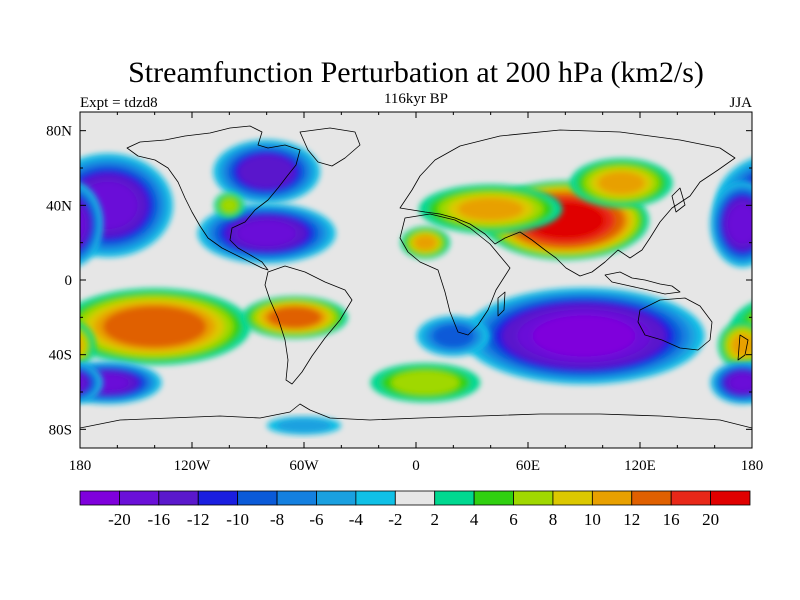 The width and height of the screenshot is (800, 600). Describe the element at coordinates (740, 103) in the screenshot. I see `chart-subtitle-right: JJA` at that location.